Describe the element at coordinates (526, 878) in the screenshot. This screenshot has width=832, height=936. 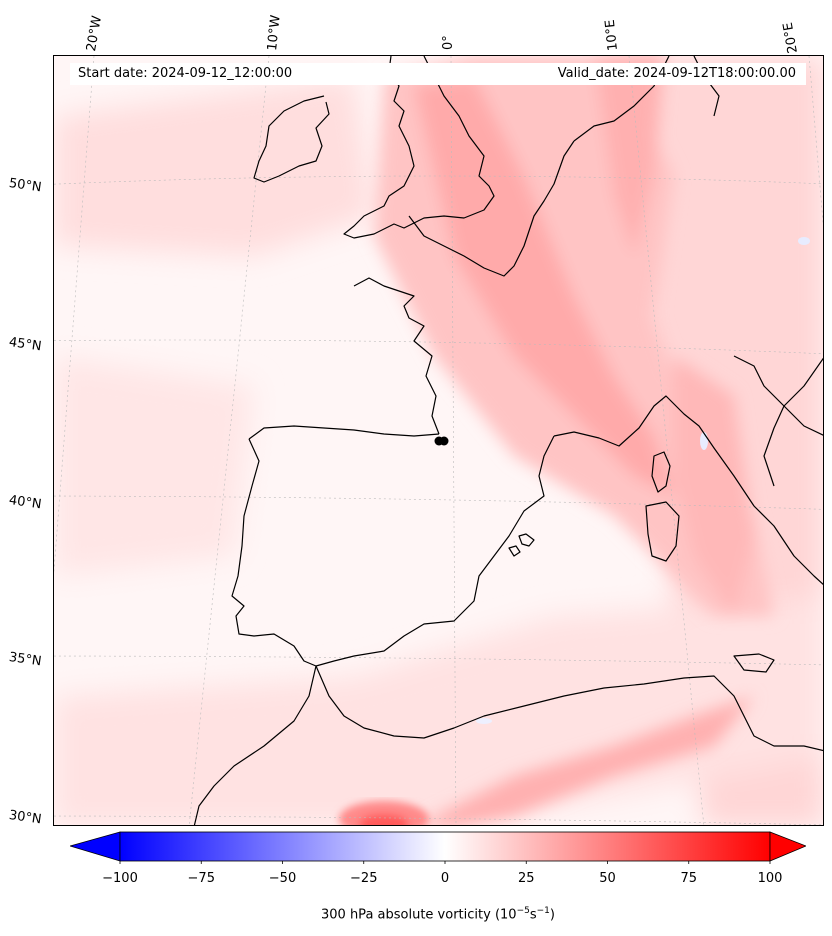
I see `colorbar-tick-label: 25` at that location.